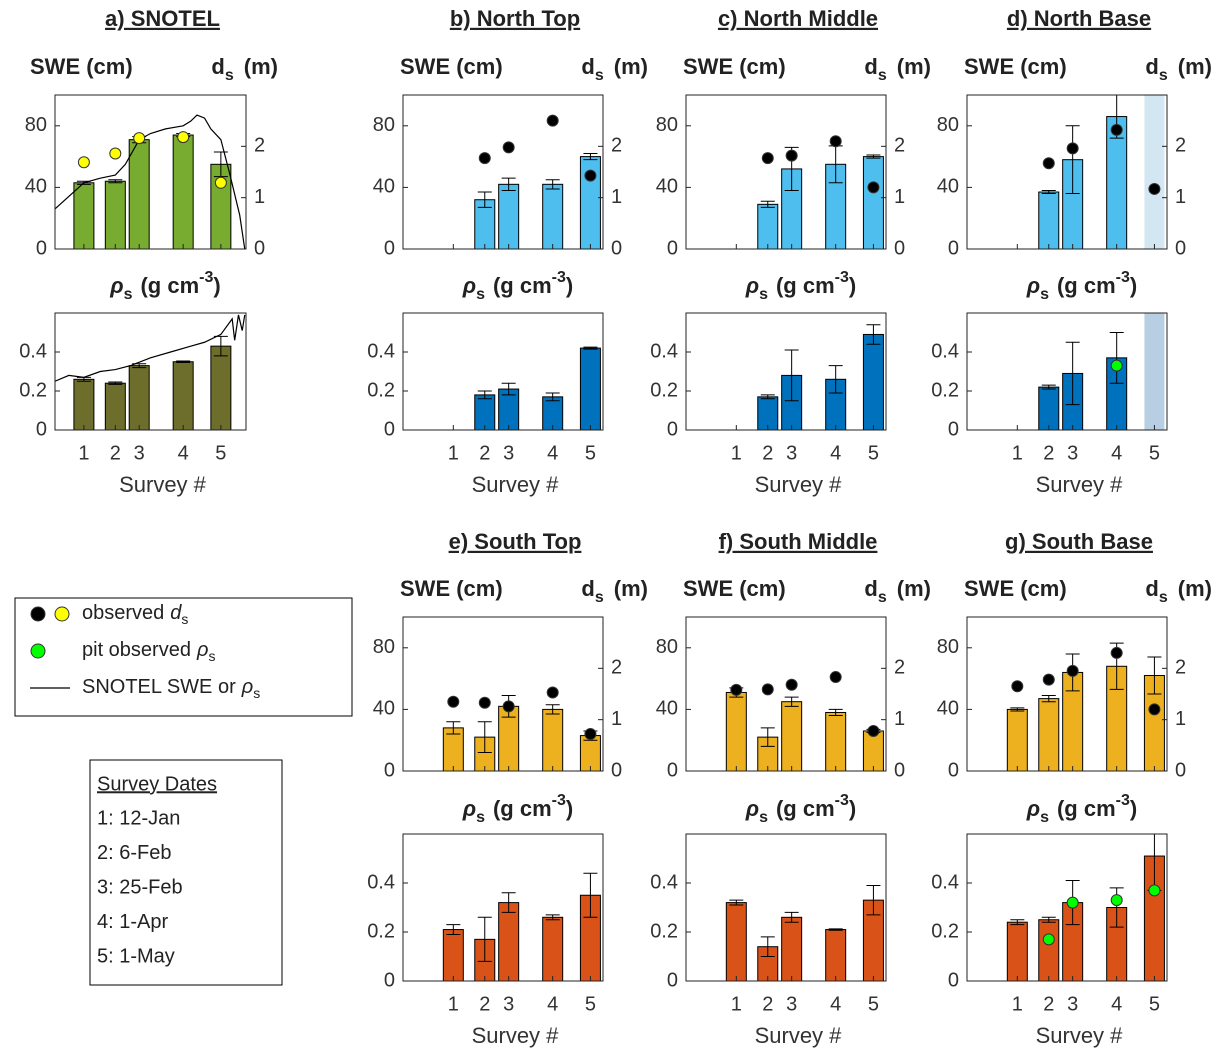  I want to click on shaded-column, so click(1154, 172).